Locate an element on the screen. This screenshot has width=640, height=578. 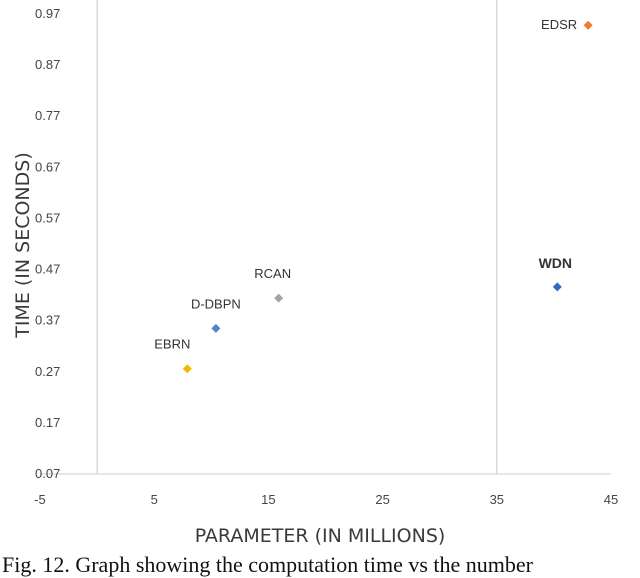
x-tick-labels: -5 5 15 25 35 45 is located at coordinates (326, 499).